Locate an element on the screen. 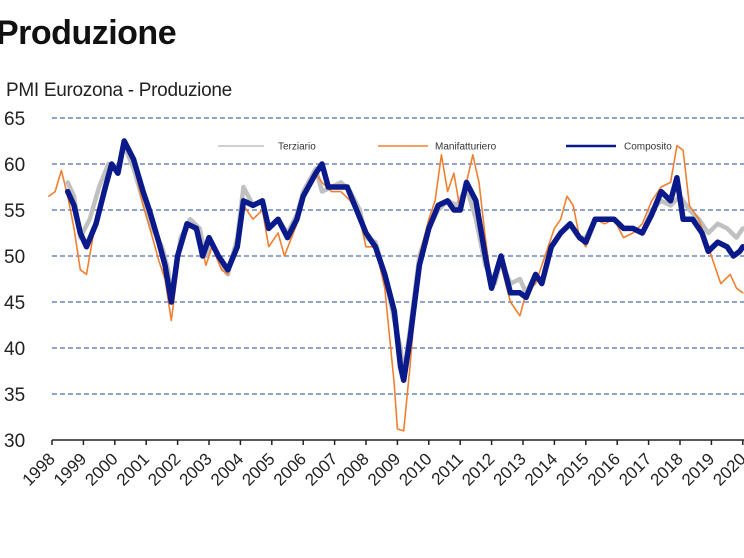 This screenshot has width=744, height=558. x-tick-label: 2001 is located at coordinates (133, 469).